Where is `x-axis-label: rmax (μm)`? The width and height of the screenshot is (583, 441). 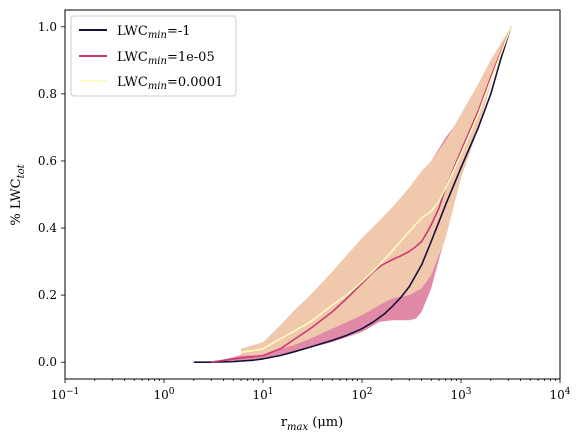
x-axis-label: rmax (μm) is located at coordinates (312, 424).